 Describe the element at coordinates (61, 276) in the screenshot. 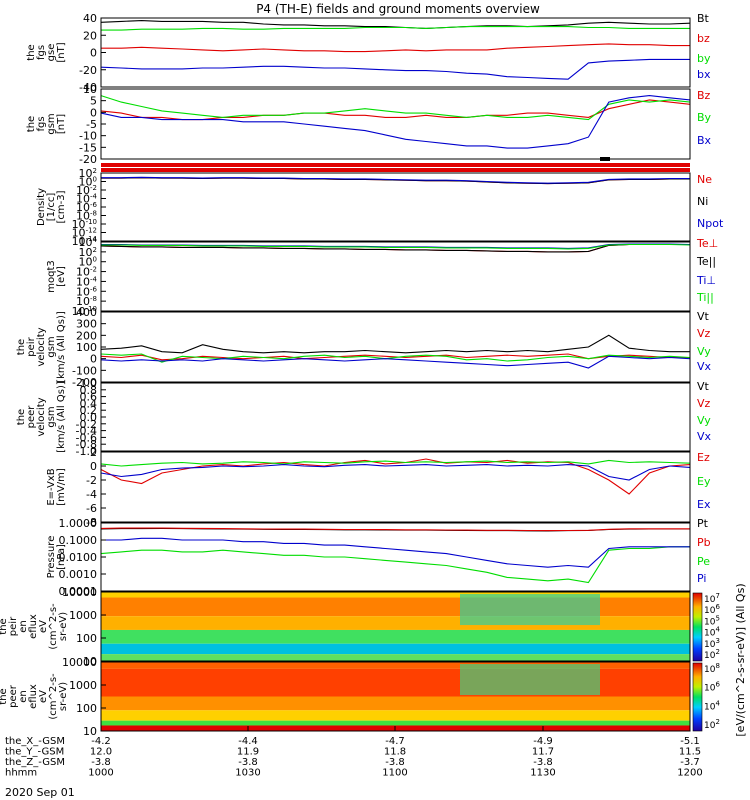

I see `y-axis-label: [eV]` at that location.